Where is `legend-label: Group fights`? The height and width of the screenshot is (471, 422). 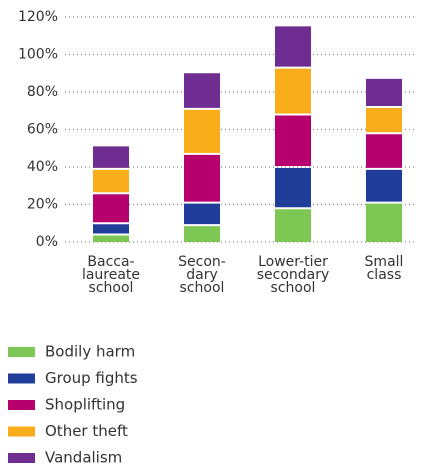 legend-label: Group fights is located at coordinates (91, 378).